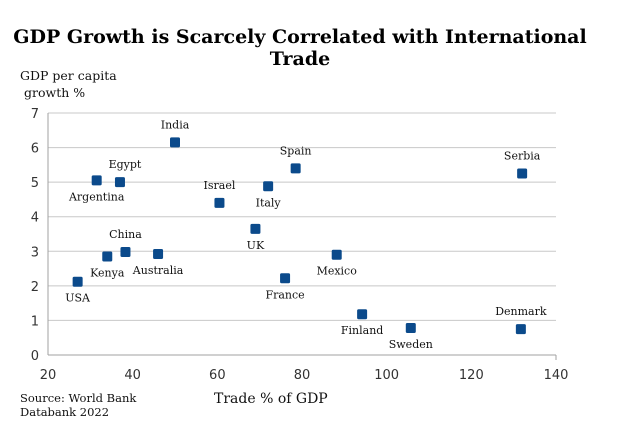 The height and width of the screenshot is (426, 620). What do you see at coordinates (35, 356) in the screenshot?
I see `y-tick-label: 0` at bounding box center [35, 356].